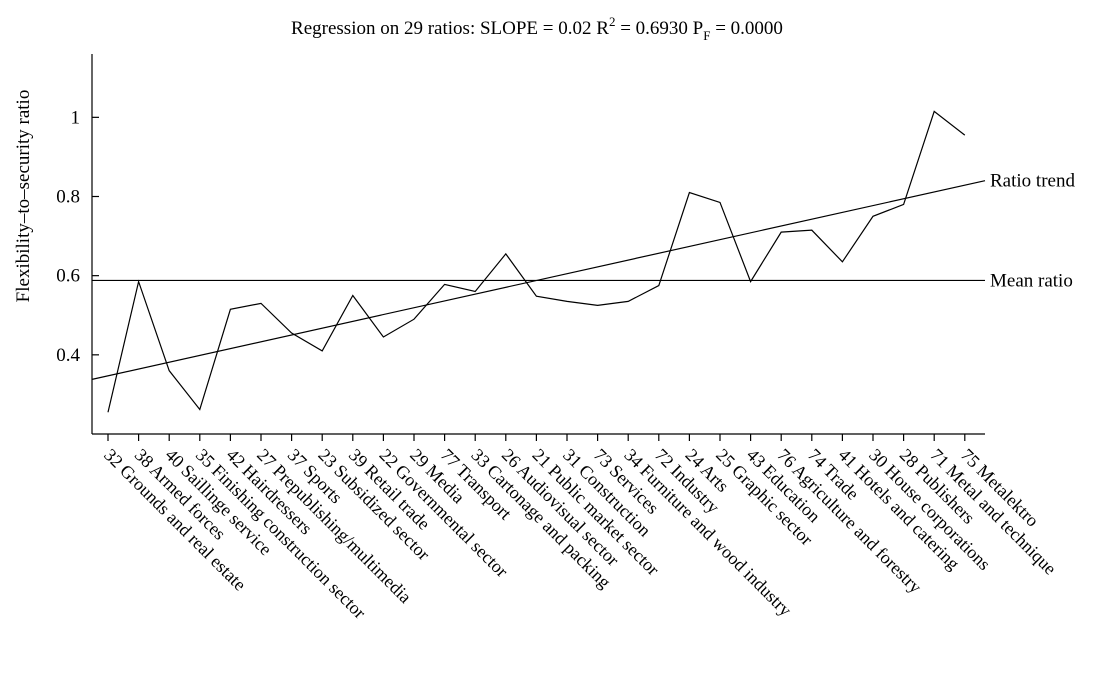 The height and width of the screenshot is (698, 1117). What do you see at coordinates (612, 21) in the screenshot?
I see `title-r-superscript: 2` at bounding box center [612, 21].